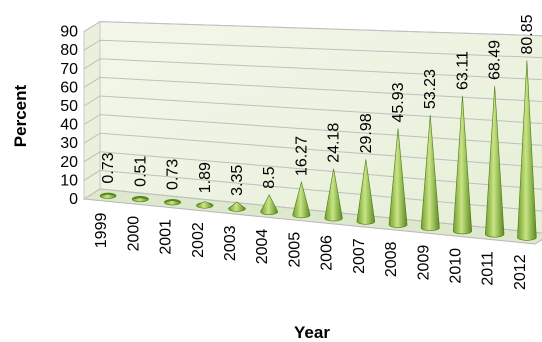  What do you see at coordinates (301, 156) in the screenshot?
I see `data-label: 16.27` at bounding box center [301, 156].